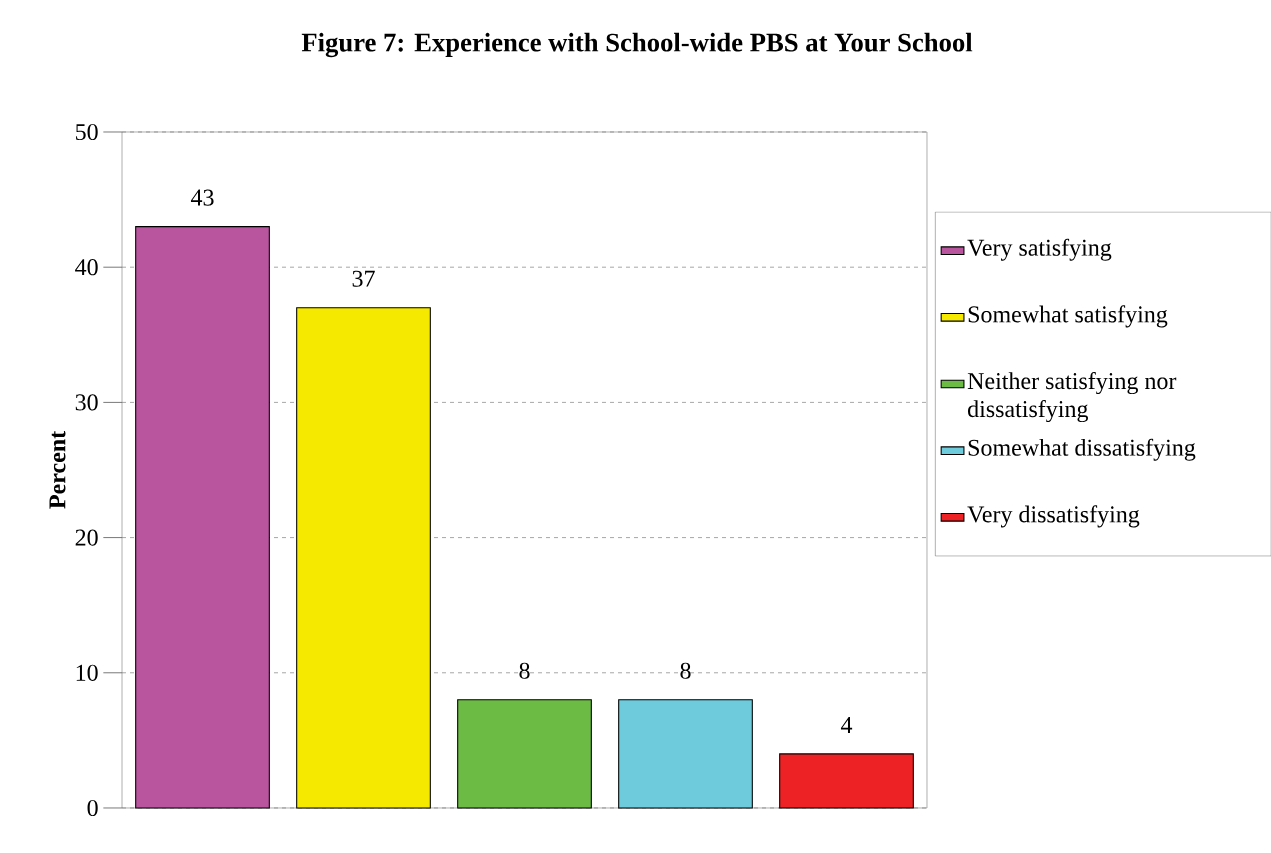 The height and width of the screenshot is (853, 1271). What do you see at coordinates (846, 725) in the screenshot?
I see `data-label: 4` at bounding box center [846, 725].